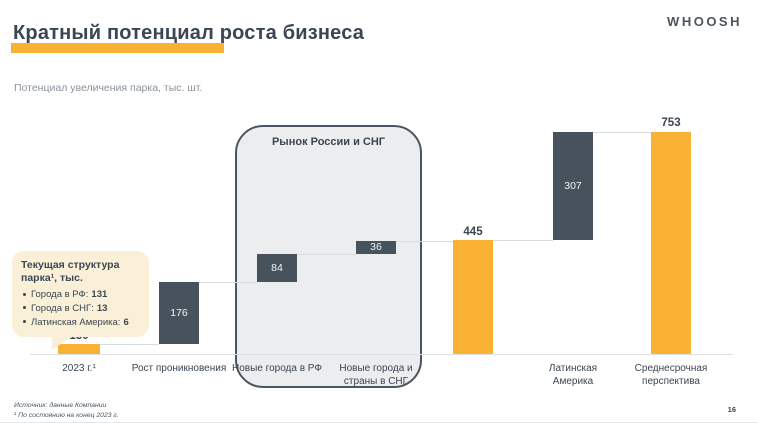  What do you see at coordinates (573, 375) in the screenshot?
I see `x-label-latin-america: Латинская Америка` at bounding box center [573, 375].